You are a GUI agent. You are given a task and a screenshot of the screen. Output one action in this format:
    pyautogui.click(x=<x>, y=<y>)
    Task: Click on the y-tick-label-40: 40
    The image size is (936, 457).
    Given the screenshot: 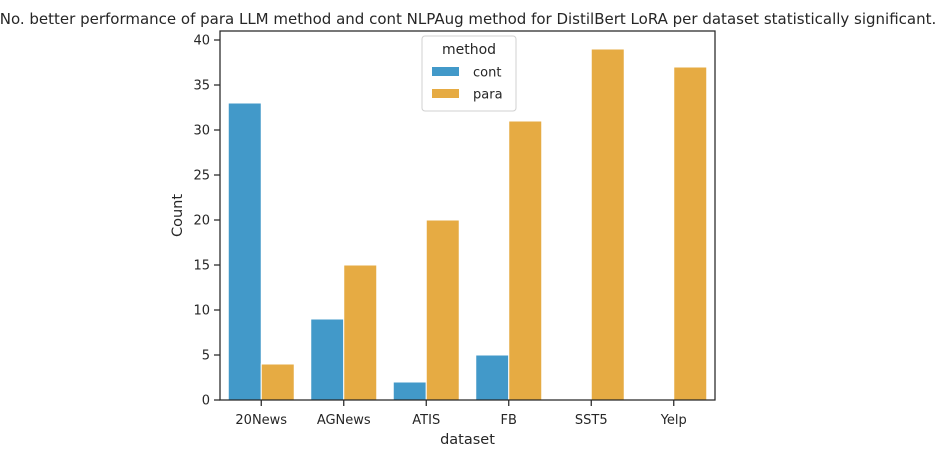 What is the action you would take?
    pyautogui.click(x=201, y=41)
    